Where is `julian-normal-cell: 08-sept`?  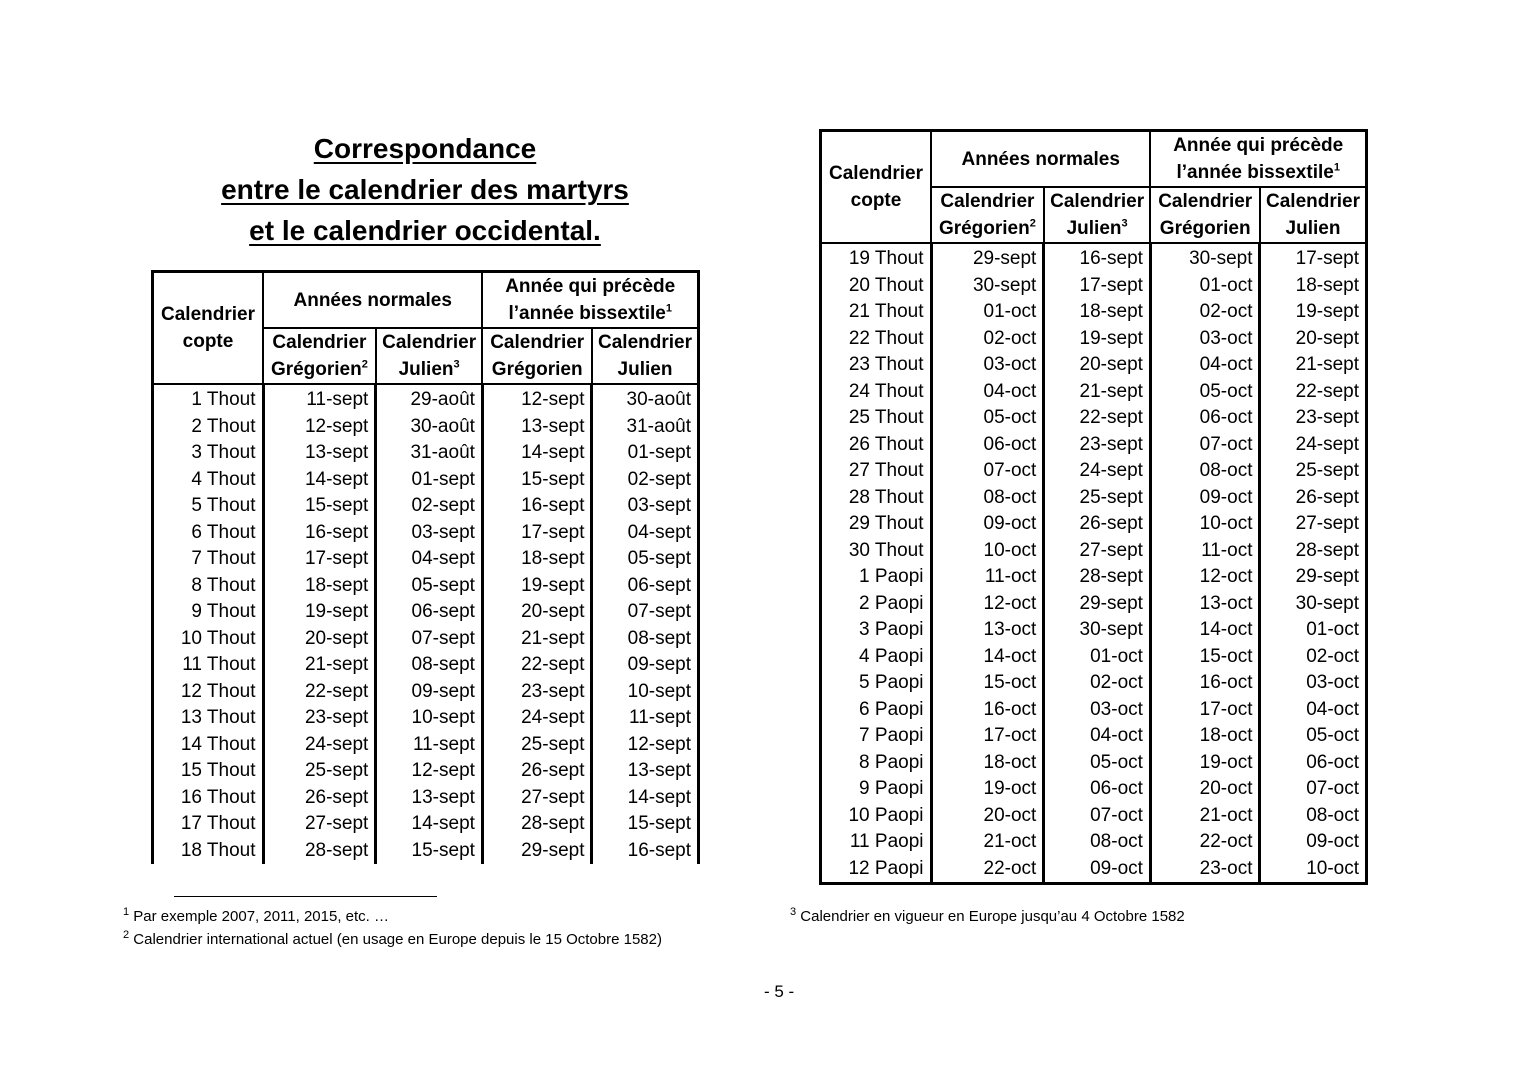 julian-normal-cell: 08-sept is located at coordinates (429, 665).